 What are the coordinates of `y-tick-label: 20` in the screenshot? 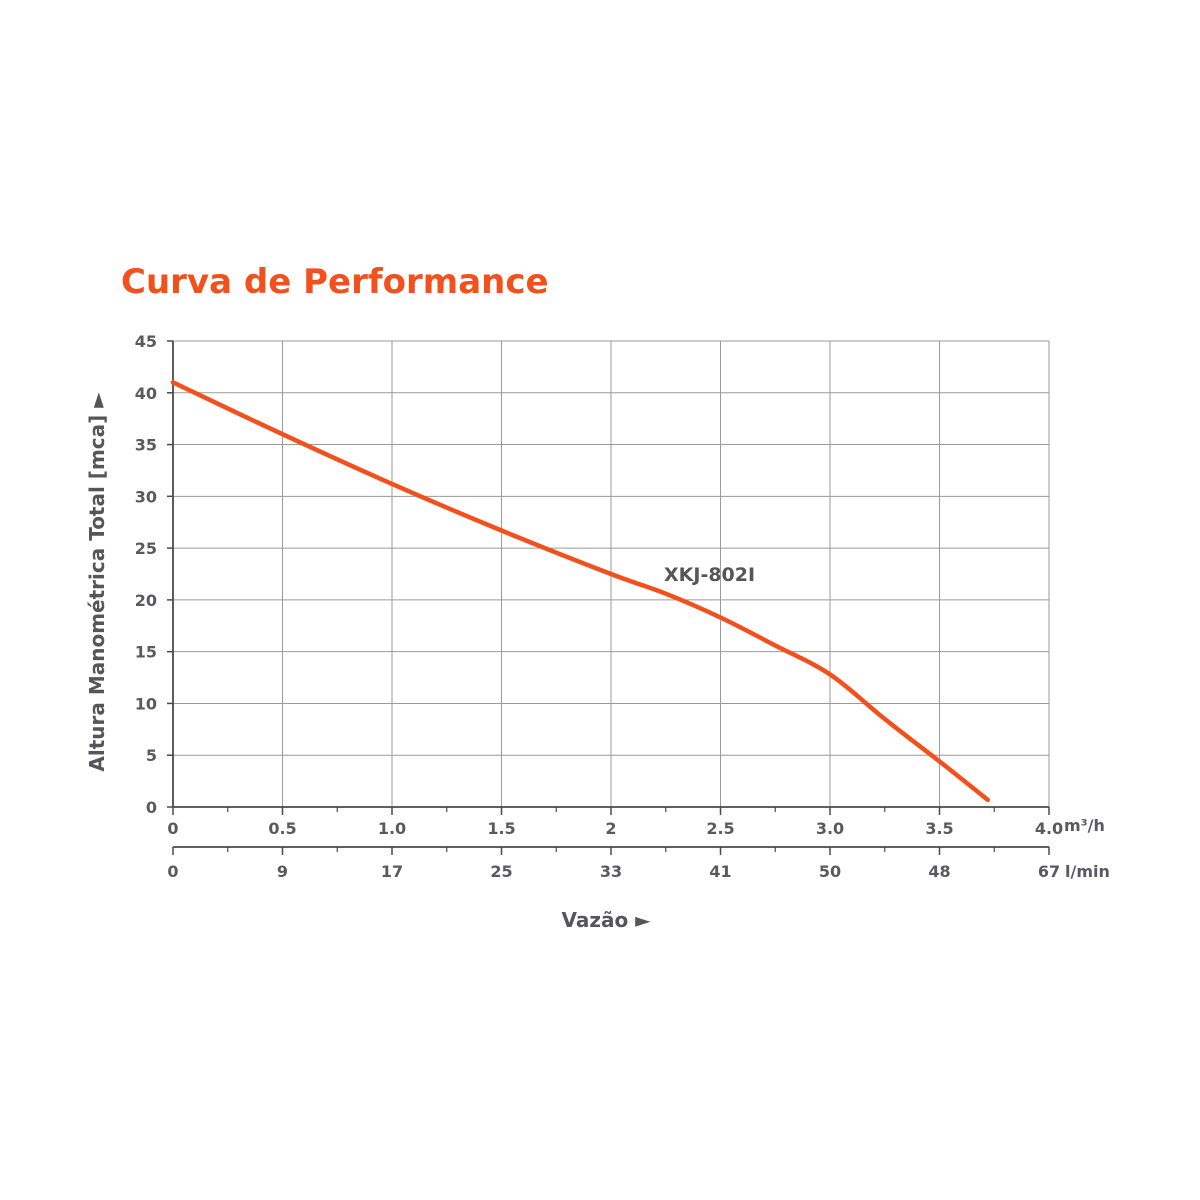 It's located at (146, 600).